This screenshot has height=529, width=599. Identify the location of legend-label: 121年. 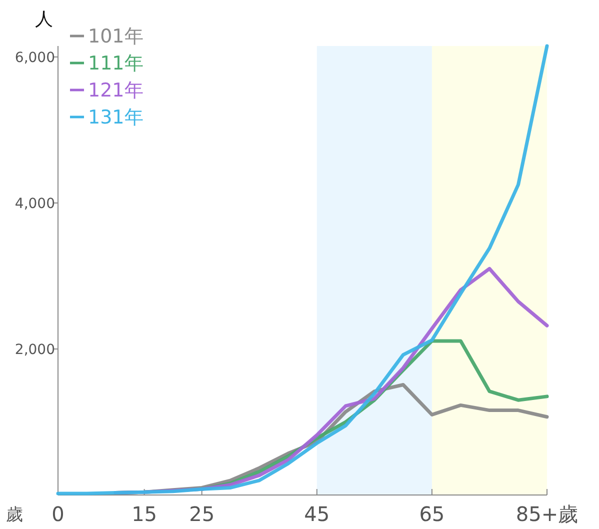
(116, 91).